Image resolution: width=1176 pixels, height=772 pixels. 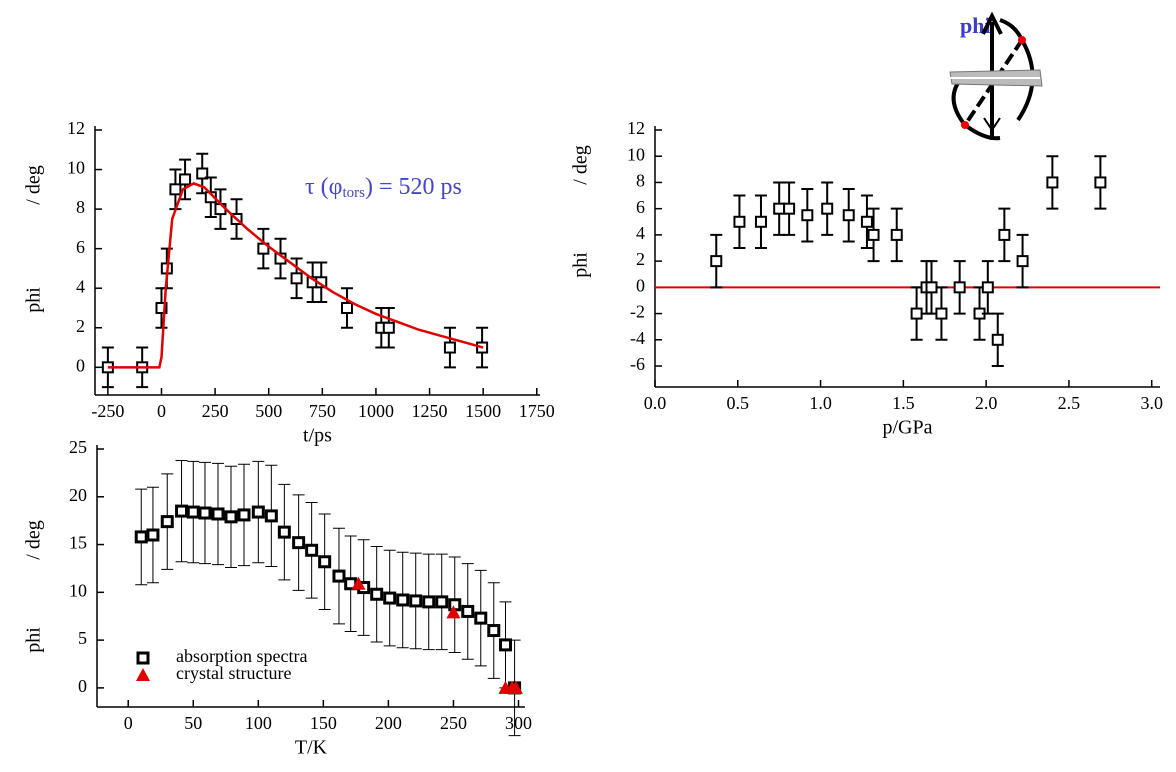 What do you see at coordinates (738, 403) in the screenshot?
I see `x-tick-label: 0.5` at bounding box center [738, 403].